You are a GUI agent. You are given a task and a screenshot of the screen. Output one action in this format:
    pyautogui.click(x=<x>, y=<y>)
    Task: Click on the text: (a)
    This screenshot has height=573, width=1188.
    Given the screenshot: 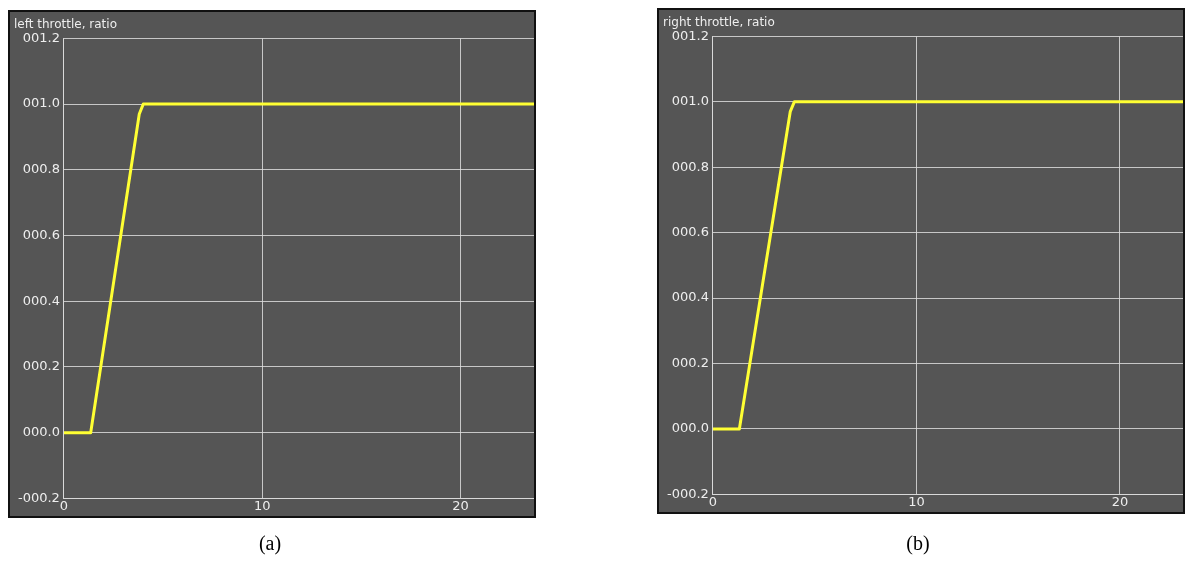 What is the action you would take?
    pyautogui.click(x=270, y=543)
    